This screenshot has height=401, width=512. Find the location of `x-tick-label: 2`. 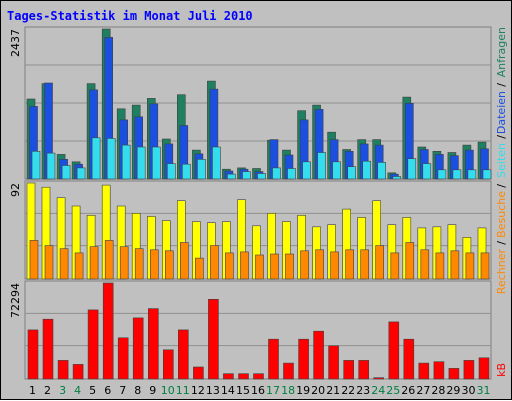

x-tick-label: 2 is located at coordinates (47, 390).